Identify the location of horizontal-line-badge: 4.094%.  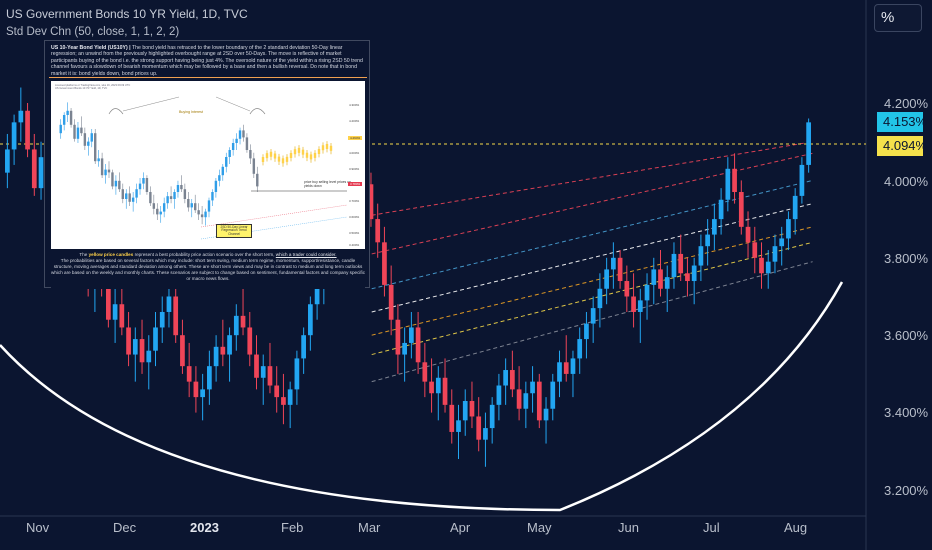
(900, 146).